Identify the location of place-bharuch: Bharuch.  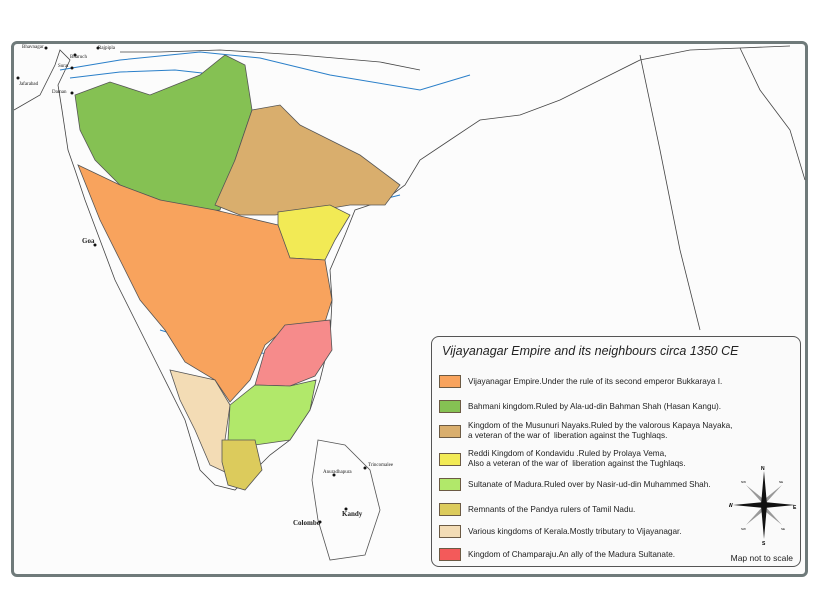
(78, 57).